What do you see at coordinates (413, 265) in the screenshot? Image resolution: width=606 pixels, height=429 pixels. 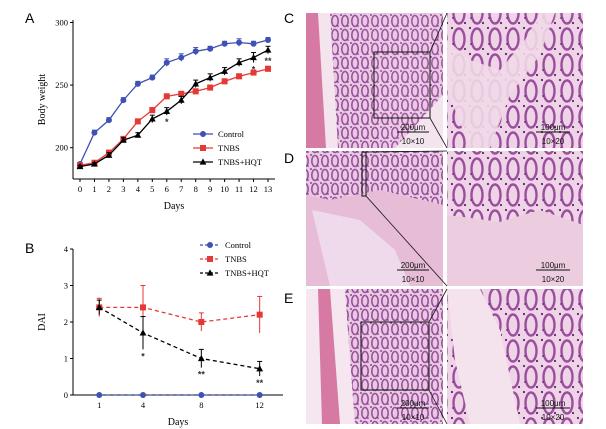 I see `scale-d-left: 200μm` at bounding box center [413, 265].